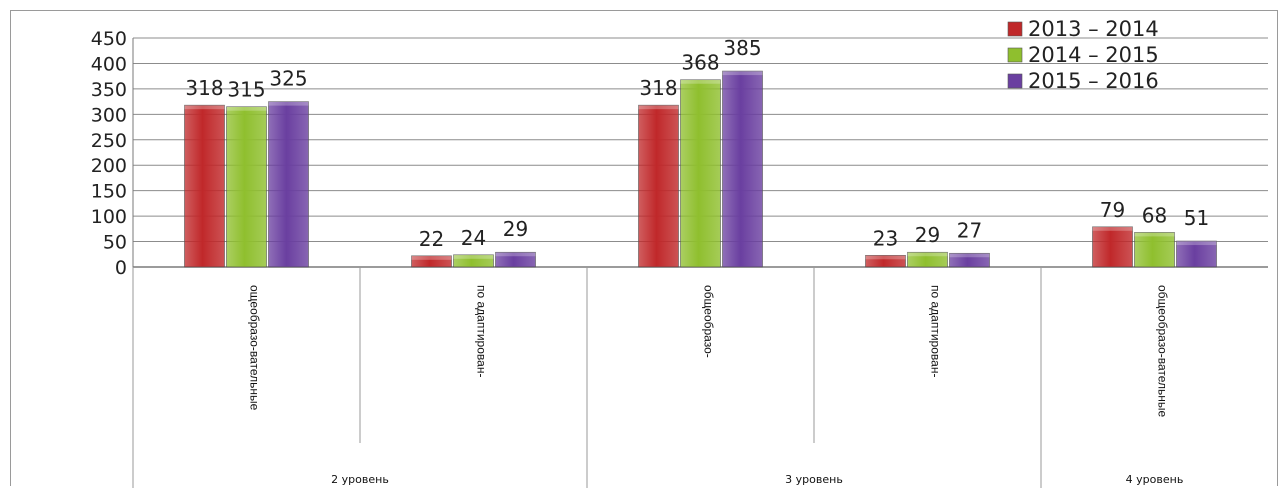 The width and height of the screenshot is (1281, 488). Describe the element at coordinates (255, 348) in the screenshot. I see `category-label: ощеобразо-вательные` at that location.